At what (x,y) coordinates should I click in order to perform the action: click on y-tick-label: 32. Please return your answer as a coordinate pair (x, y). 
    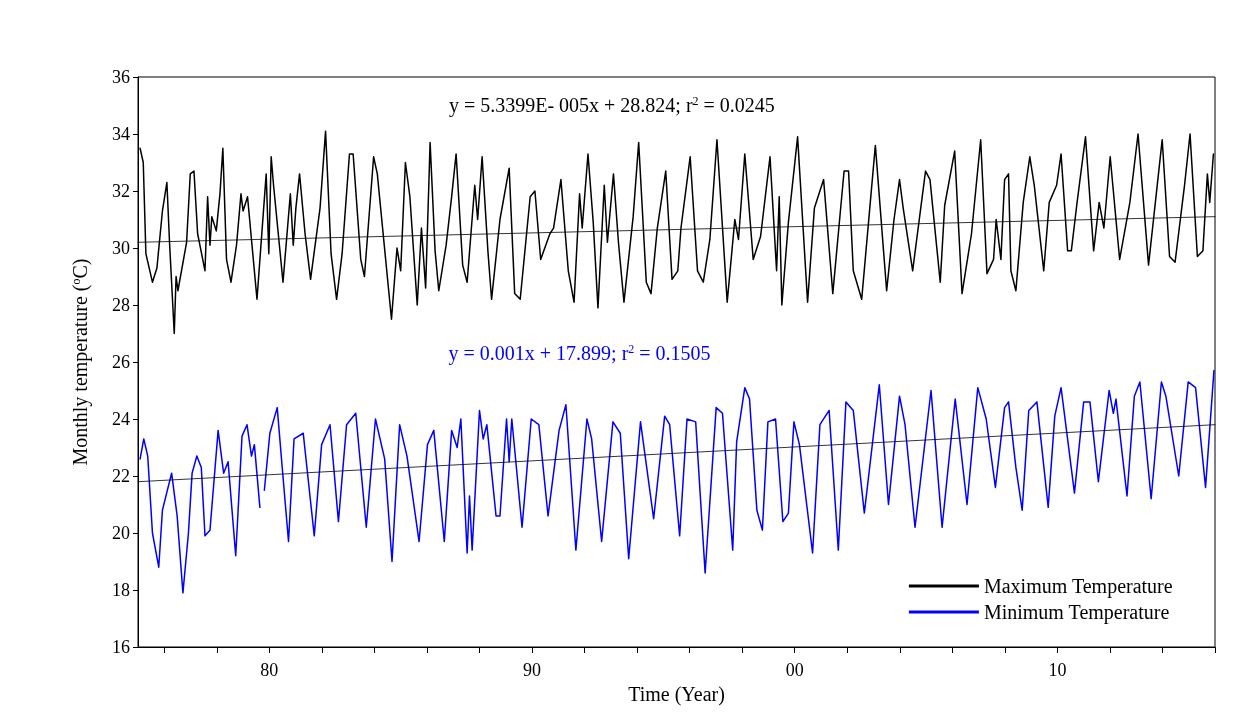
    Looking at the image, I should click on (121, 191).